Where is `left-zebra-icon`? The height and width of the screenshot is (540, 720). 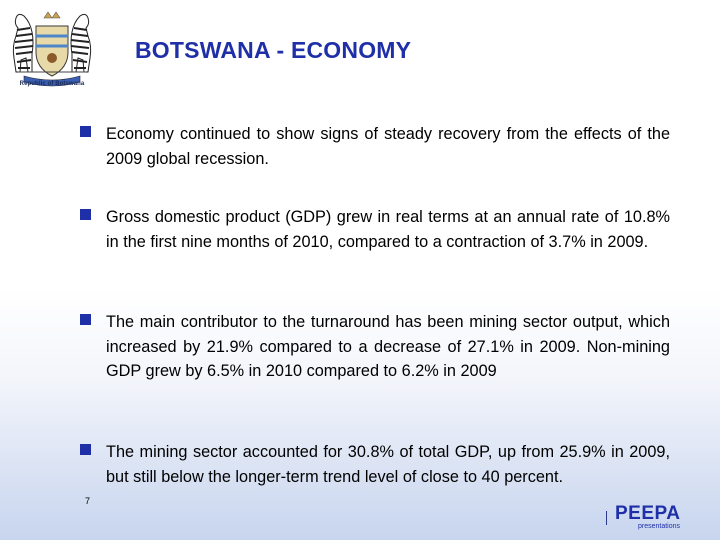
left-zebra-icon is located at coordinates (23, 43).